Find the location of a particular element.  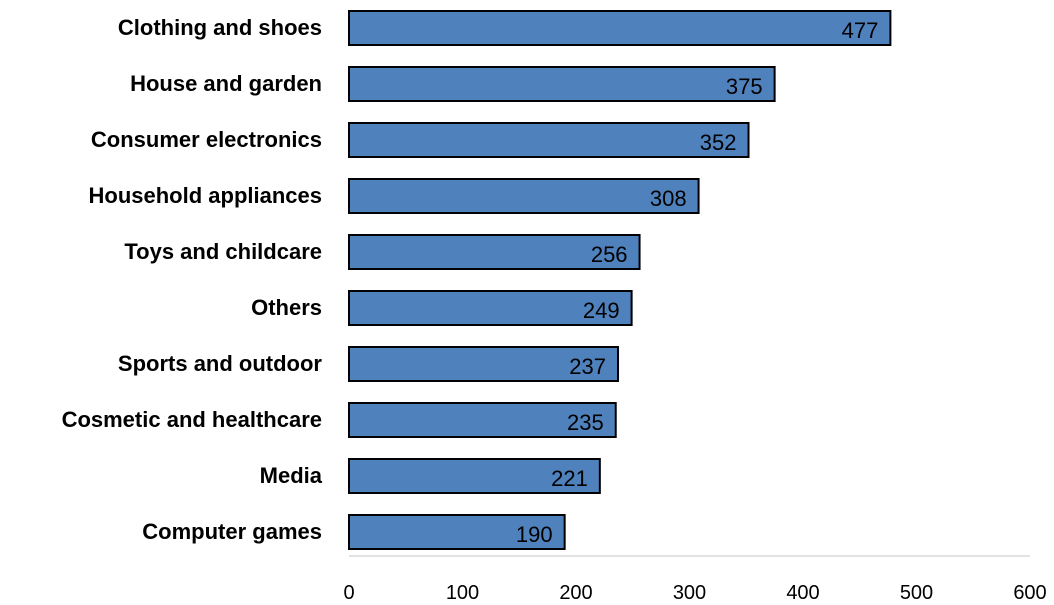

x-tick-label: 600 is located at coordinates (1029, 593).